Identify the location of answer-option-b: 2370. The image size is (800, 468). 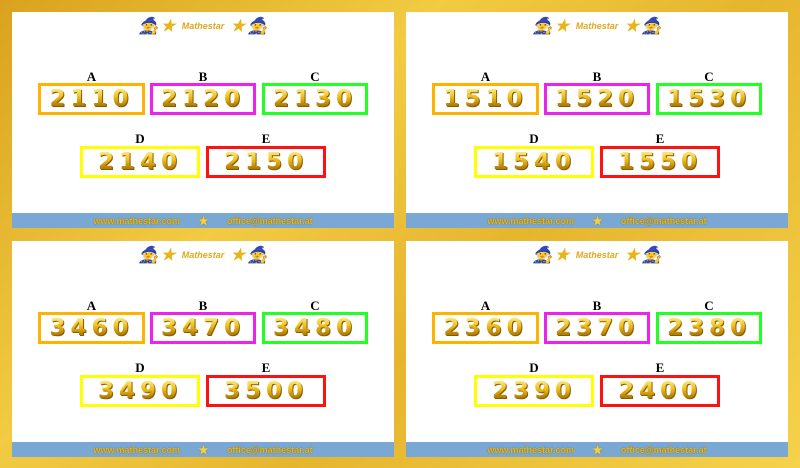
(597, 328).